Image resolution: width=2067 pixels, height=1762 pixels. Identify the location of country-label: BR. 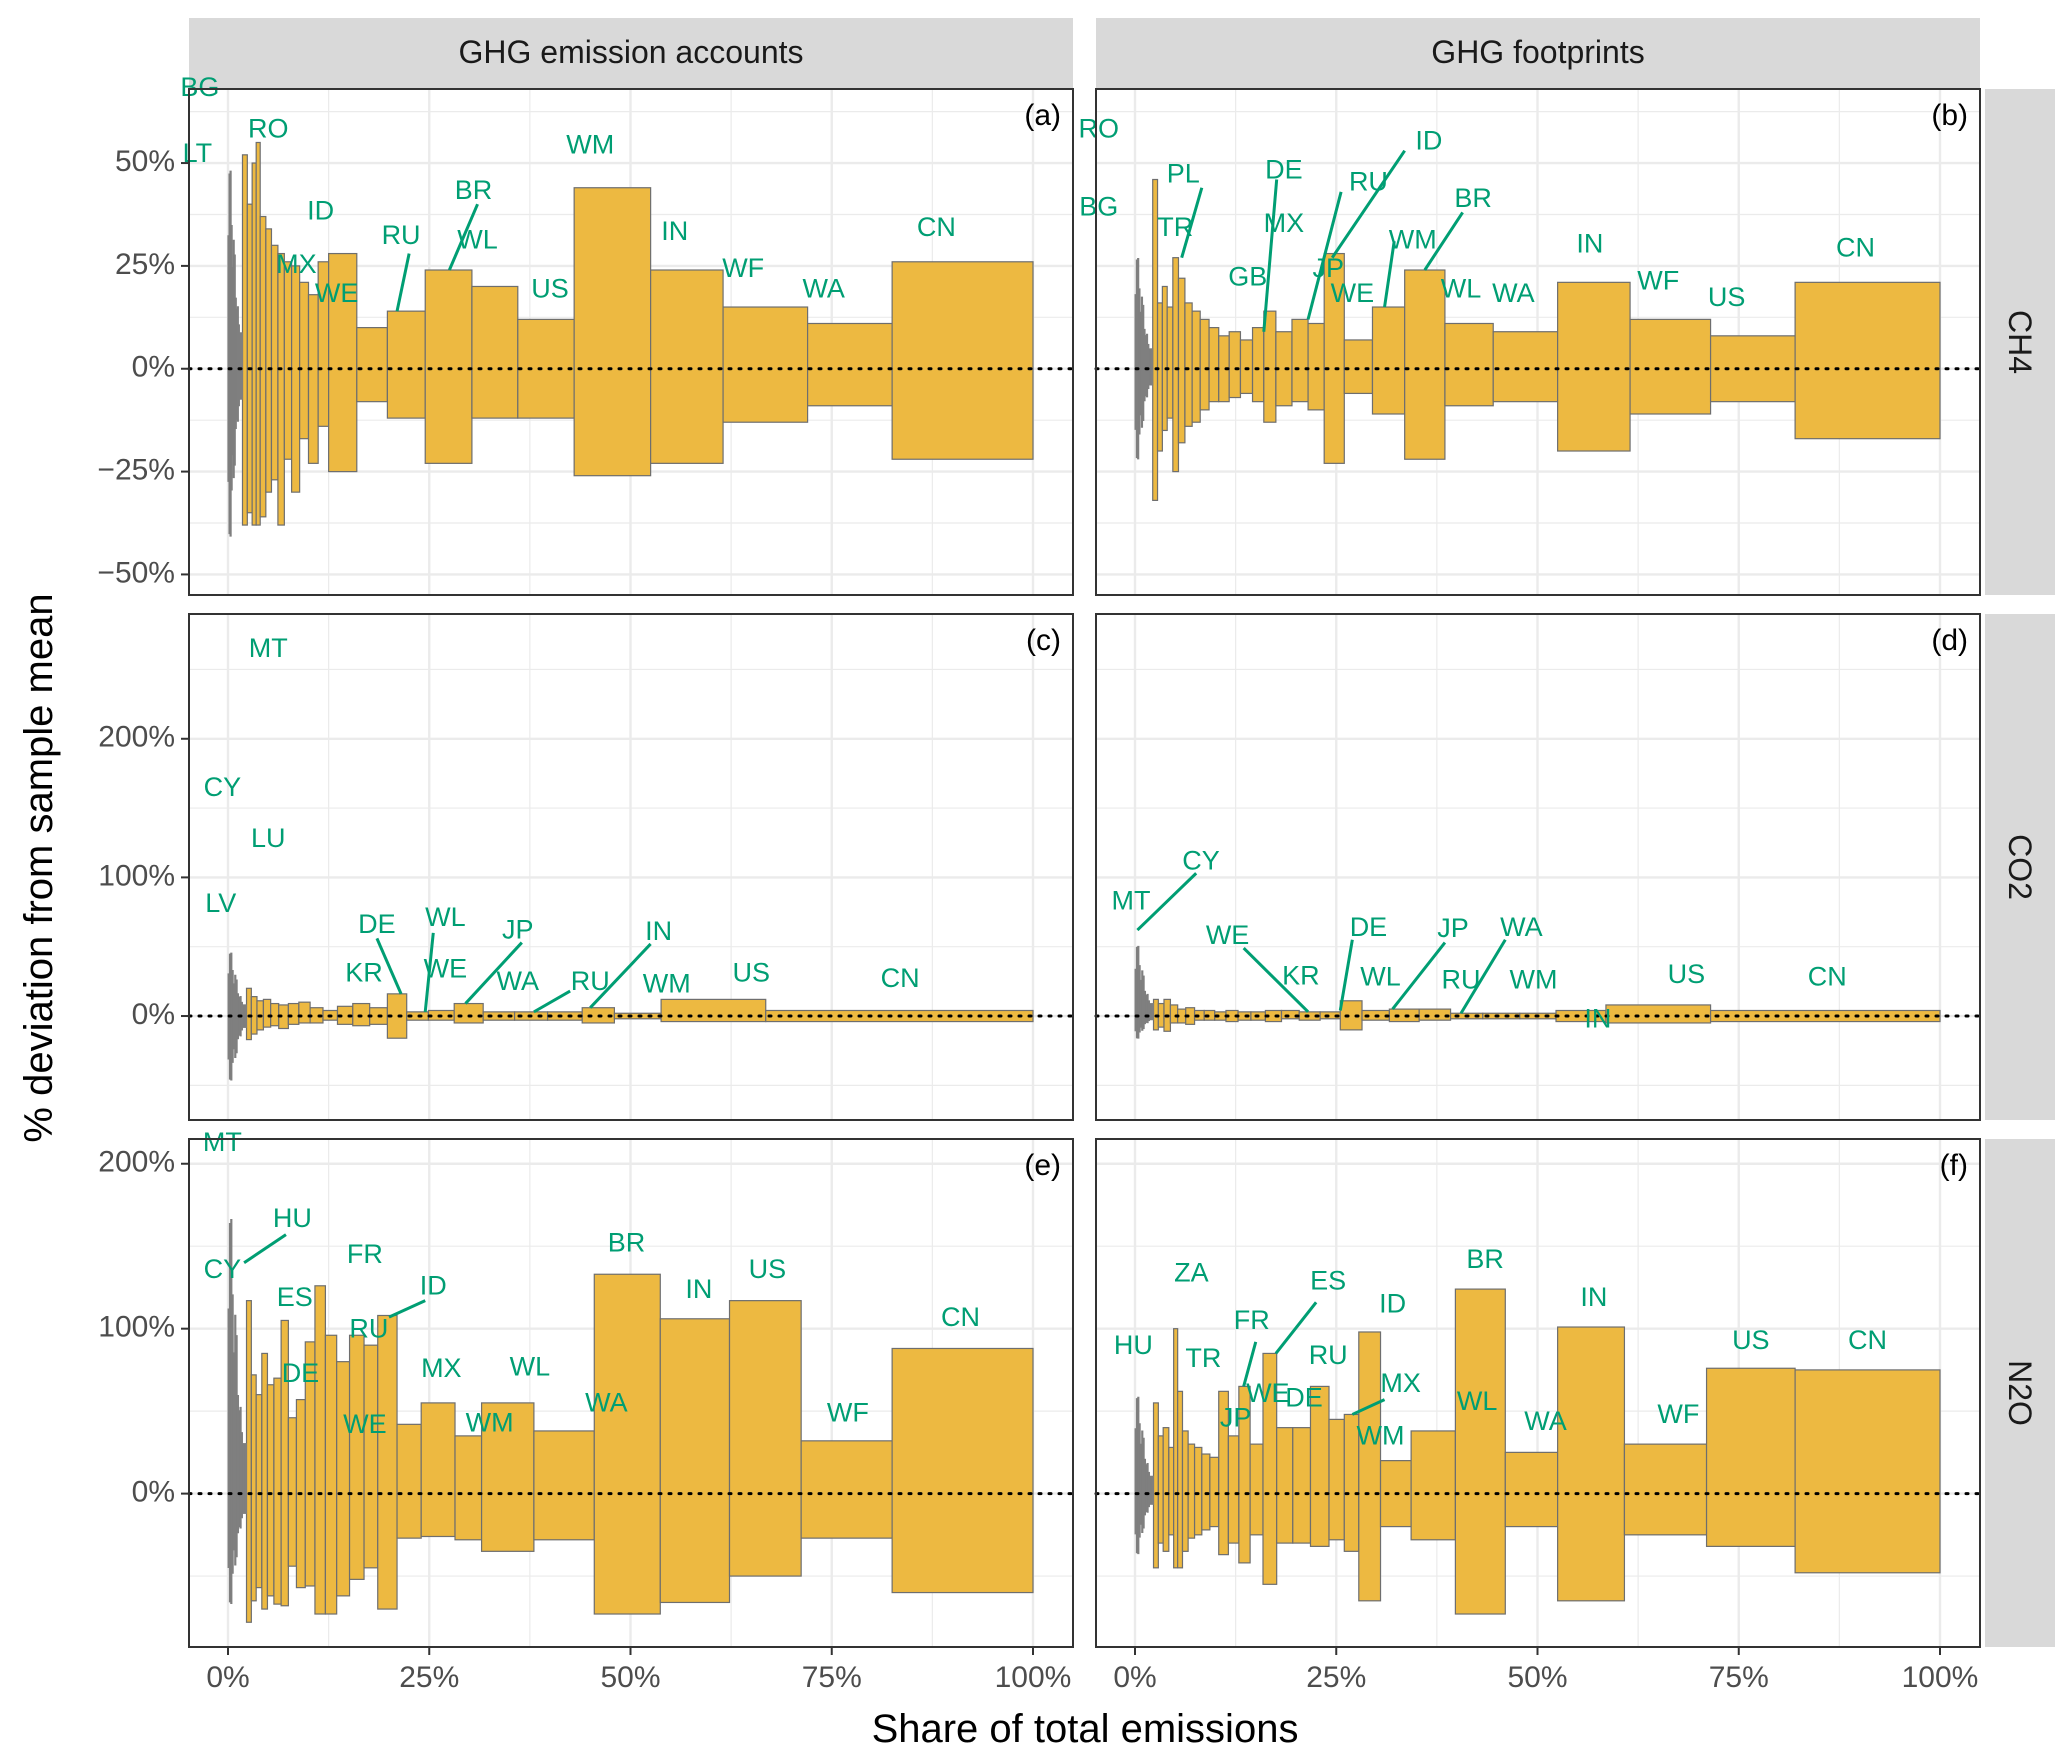
(474, 190).